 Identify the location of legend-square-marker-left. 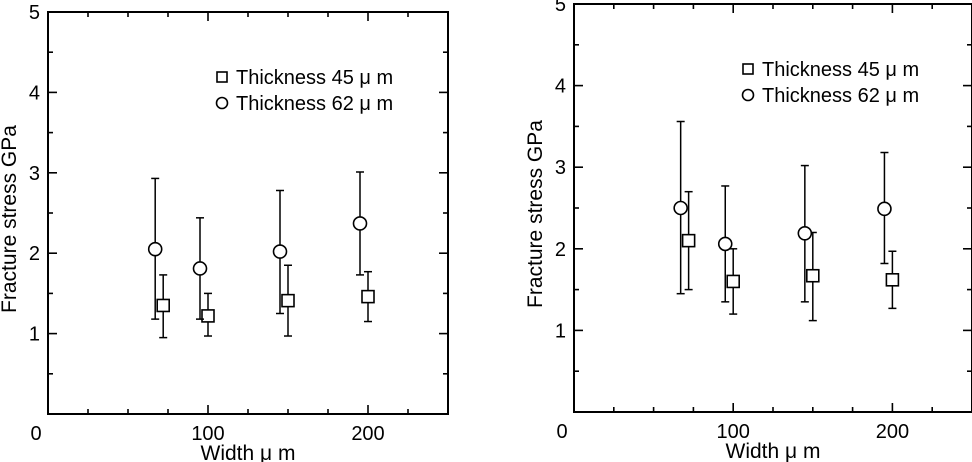
(222, 77).